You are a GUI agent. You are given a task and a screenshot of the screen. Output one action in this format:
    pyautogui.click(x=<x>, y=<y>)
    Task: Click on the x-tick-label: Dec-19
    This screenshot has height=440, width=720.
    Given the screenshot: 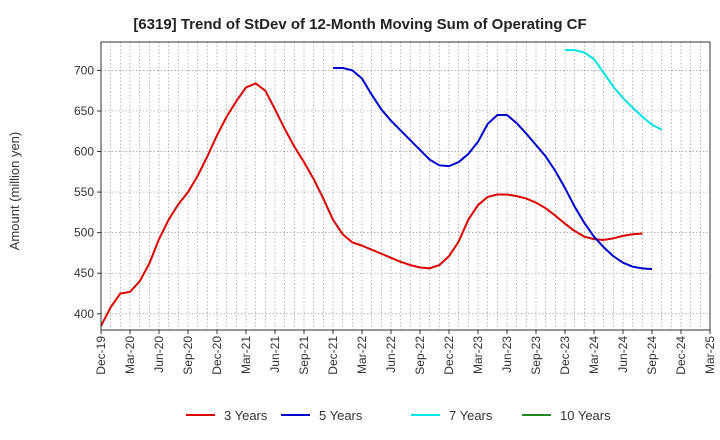 What is the action you would take?
    pyautogui.click(x=101, y=355)
    